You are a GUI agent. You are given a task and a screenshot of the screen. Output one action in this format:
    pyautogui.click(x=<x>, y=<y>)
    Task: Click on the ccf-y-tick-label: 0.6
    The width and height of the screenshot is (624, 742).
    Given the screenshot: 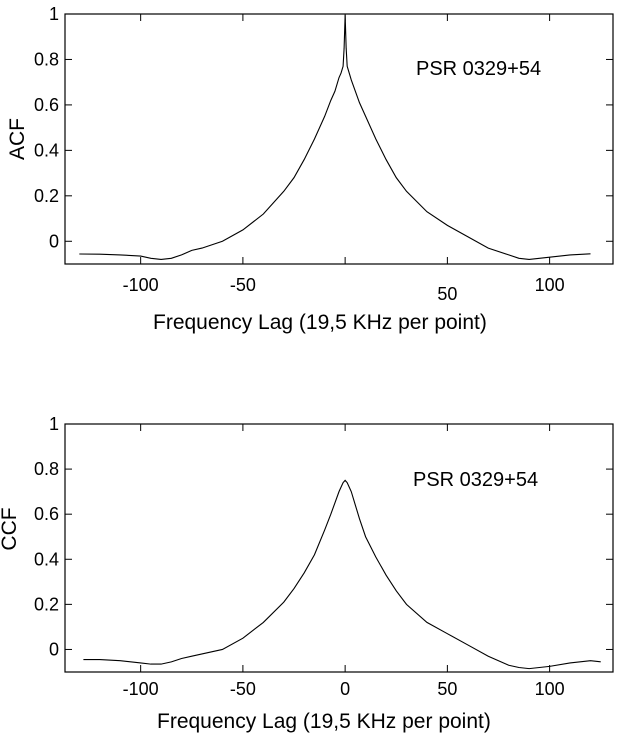 What is the action you would take?
    pyautogui.click(x=46, y=514)
    